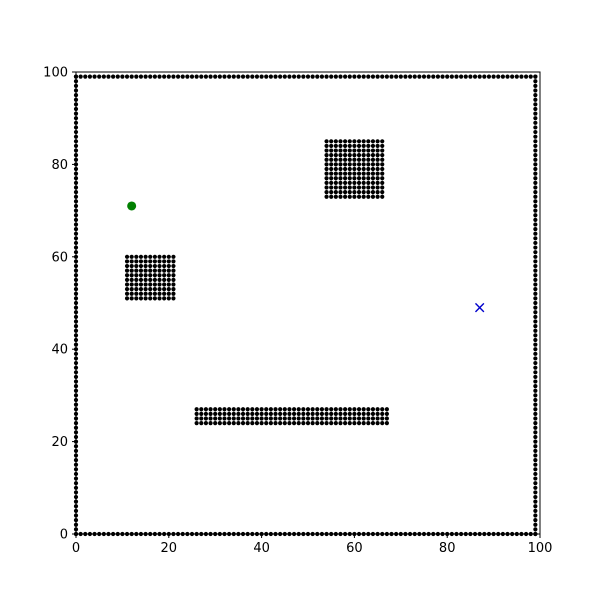 Image resolution: width=600 pixels, height=600 pixels. Describe the element at coordinates (261, 548) in the screenshot. I see `x-tick-label: 40` at that location.